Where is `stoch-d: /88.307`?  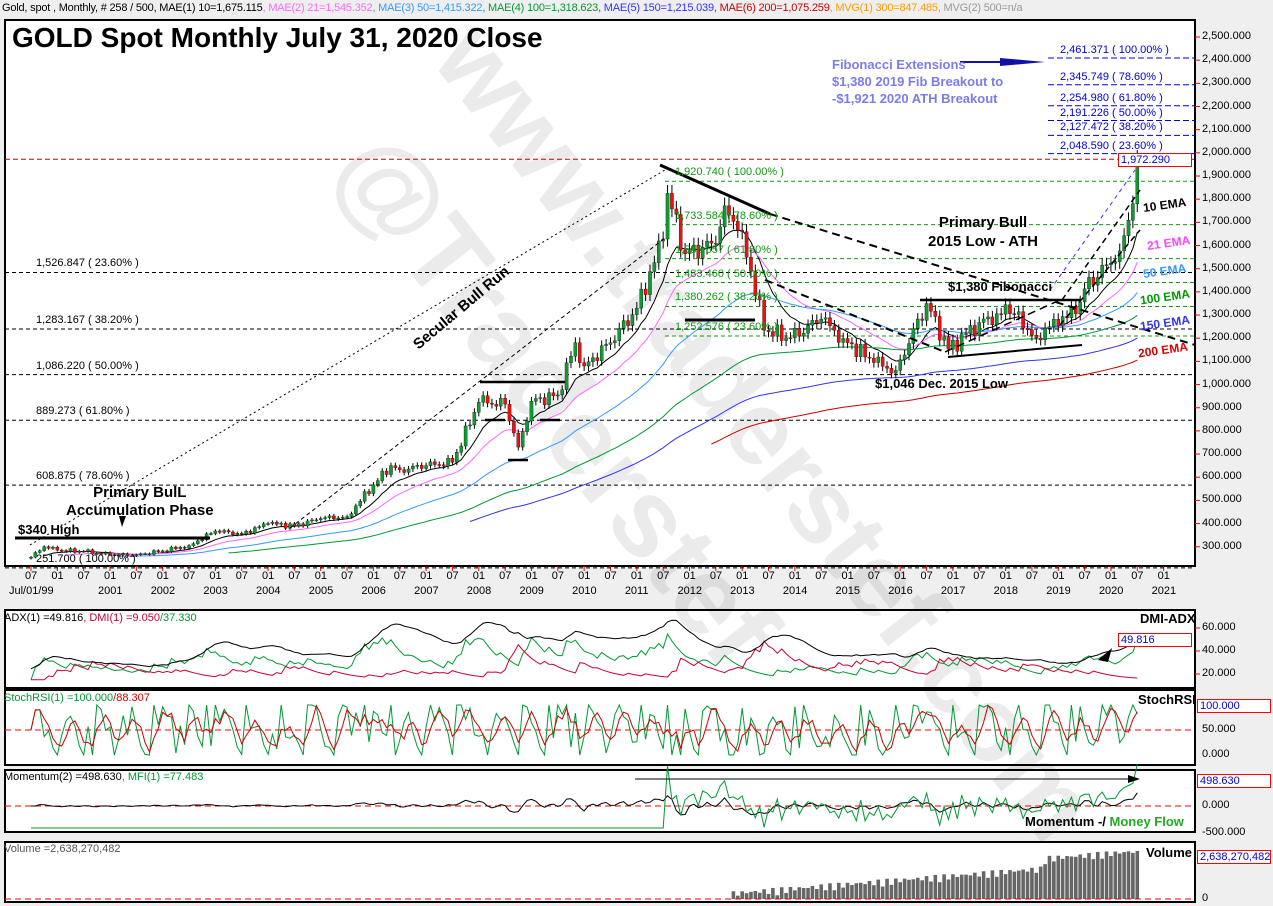 stoch-d: /88.307 is located at coordinates (131, 698).